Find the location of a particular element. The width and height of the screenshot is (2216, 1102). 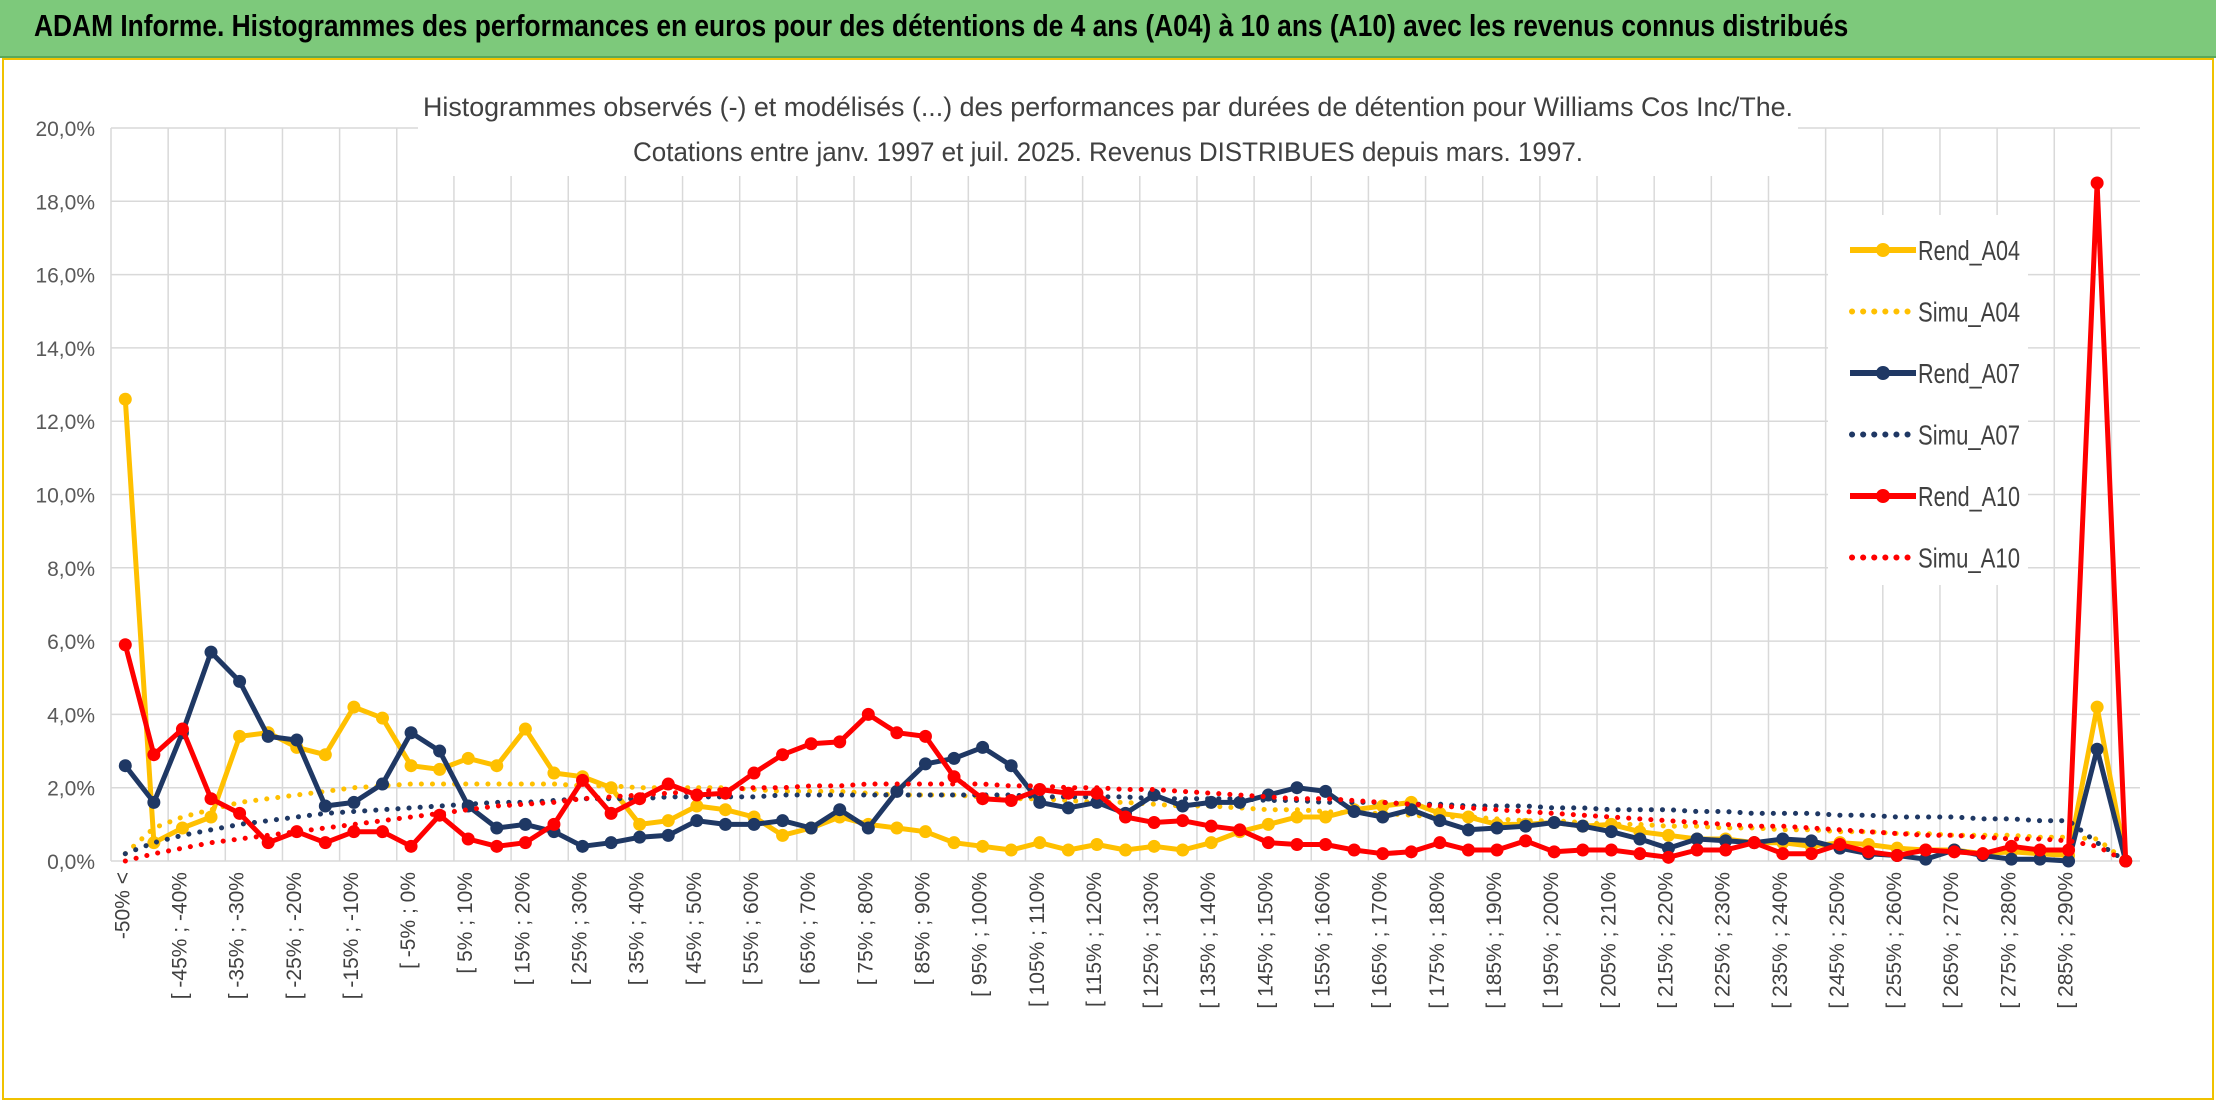

legend-label: Simu_A07 is located at coordinates (1969, 435).